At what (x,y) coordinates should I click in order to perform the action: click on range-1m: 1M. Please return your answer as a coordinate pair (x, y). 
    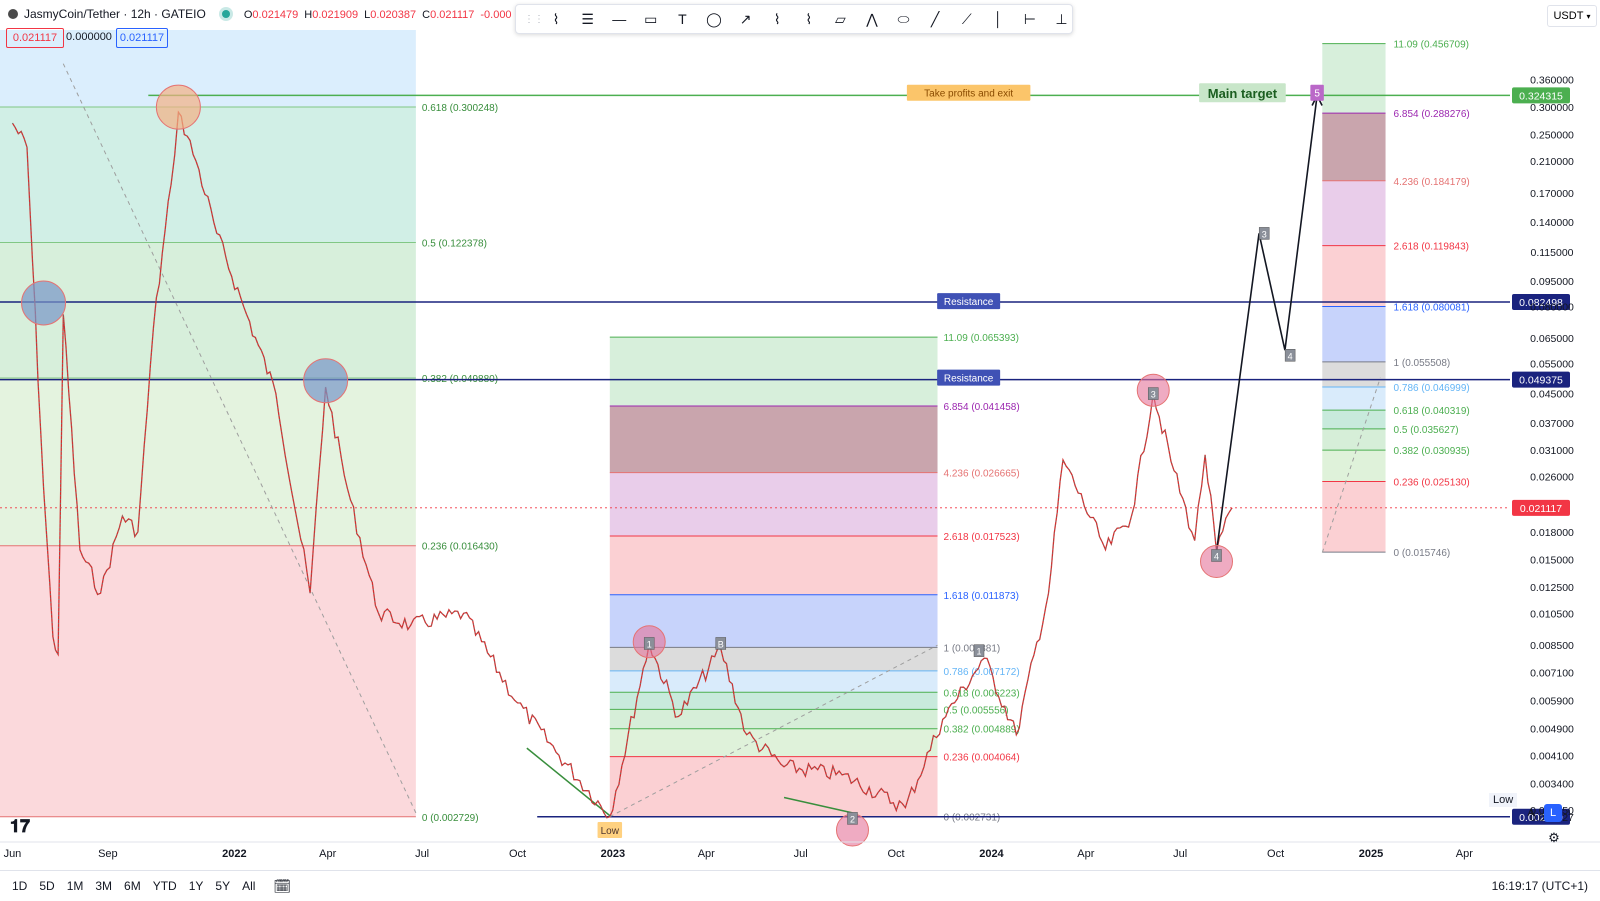
    Looking at the image, I should click on (75, 886).